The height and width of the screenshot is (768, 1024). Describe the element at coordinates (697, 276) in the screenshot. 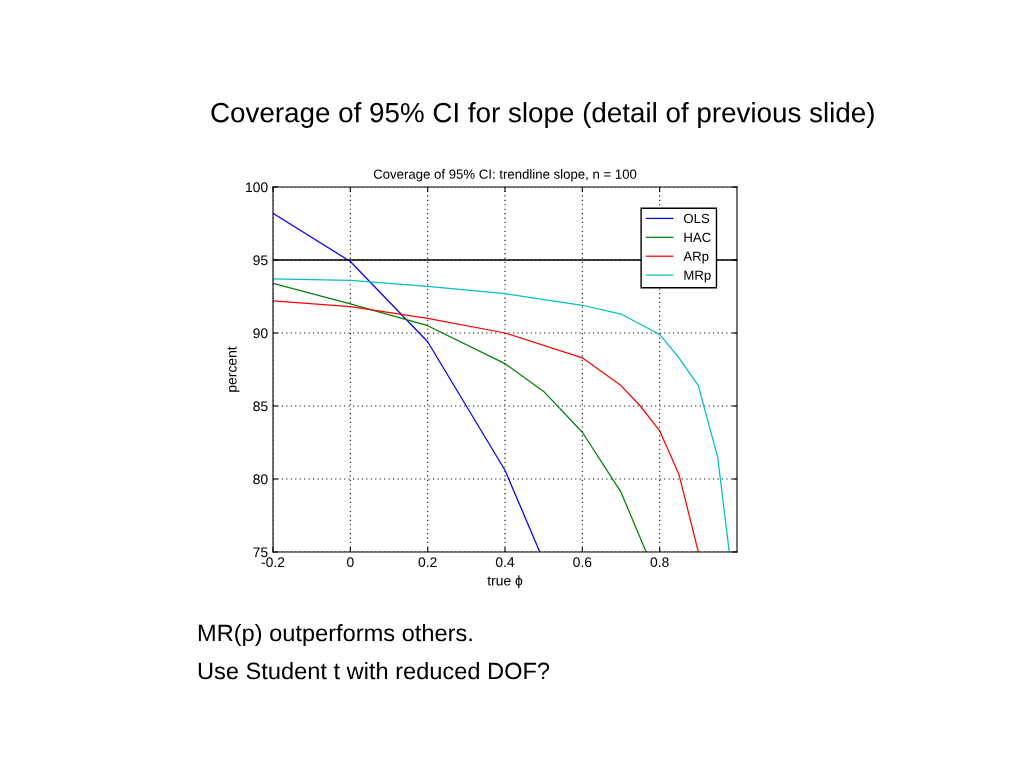

I see `legend-label: MRp` at that location.